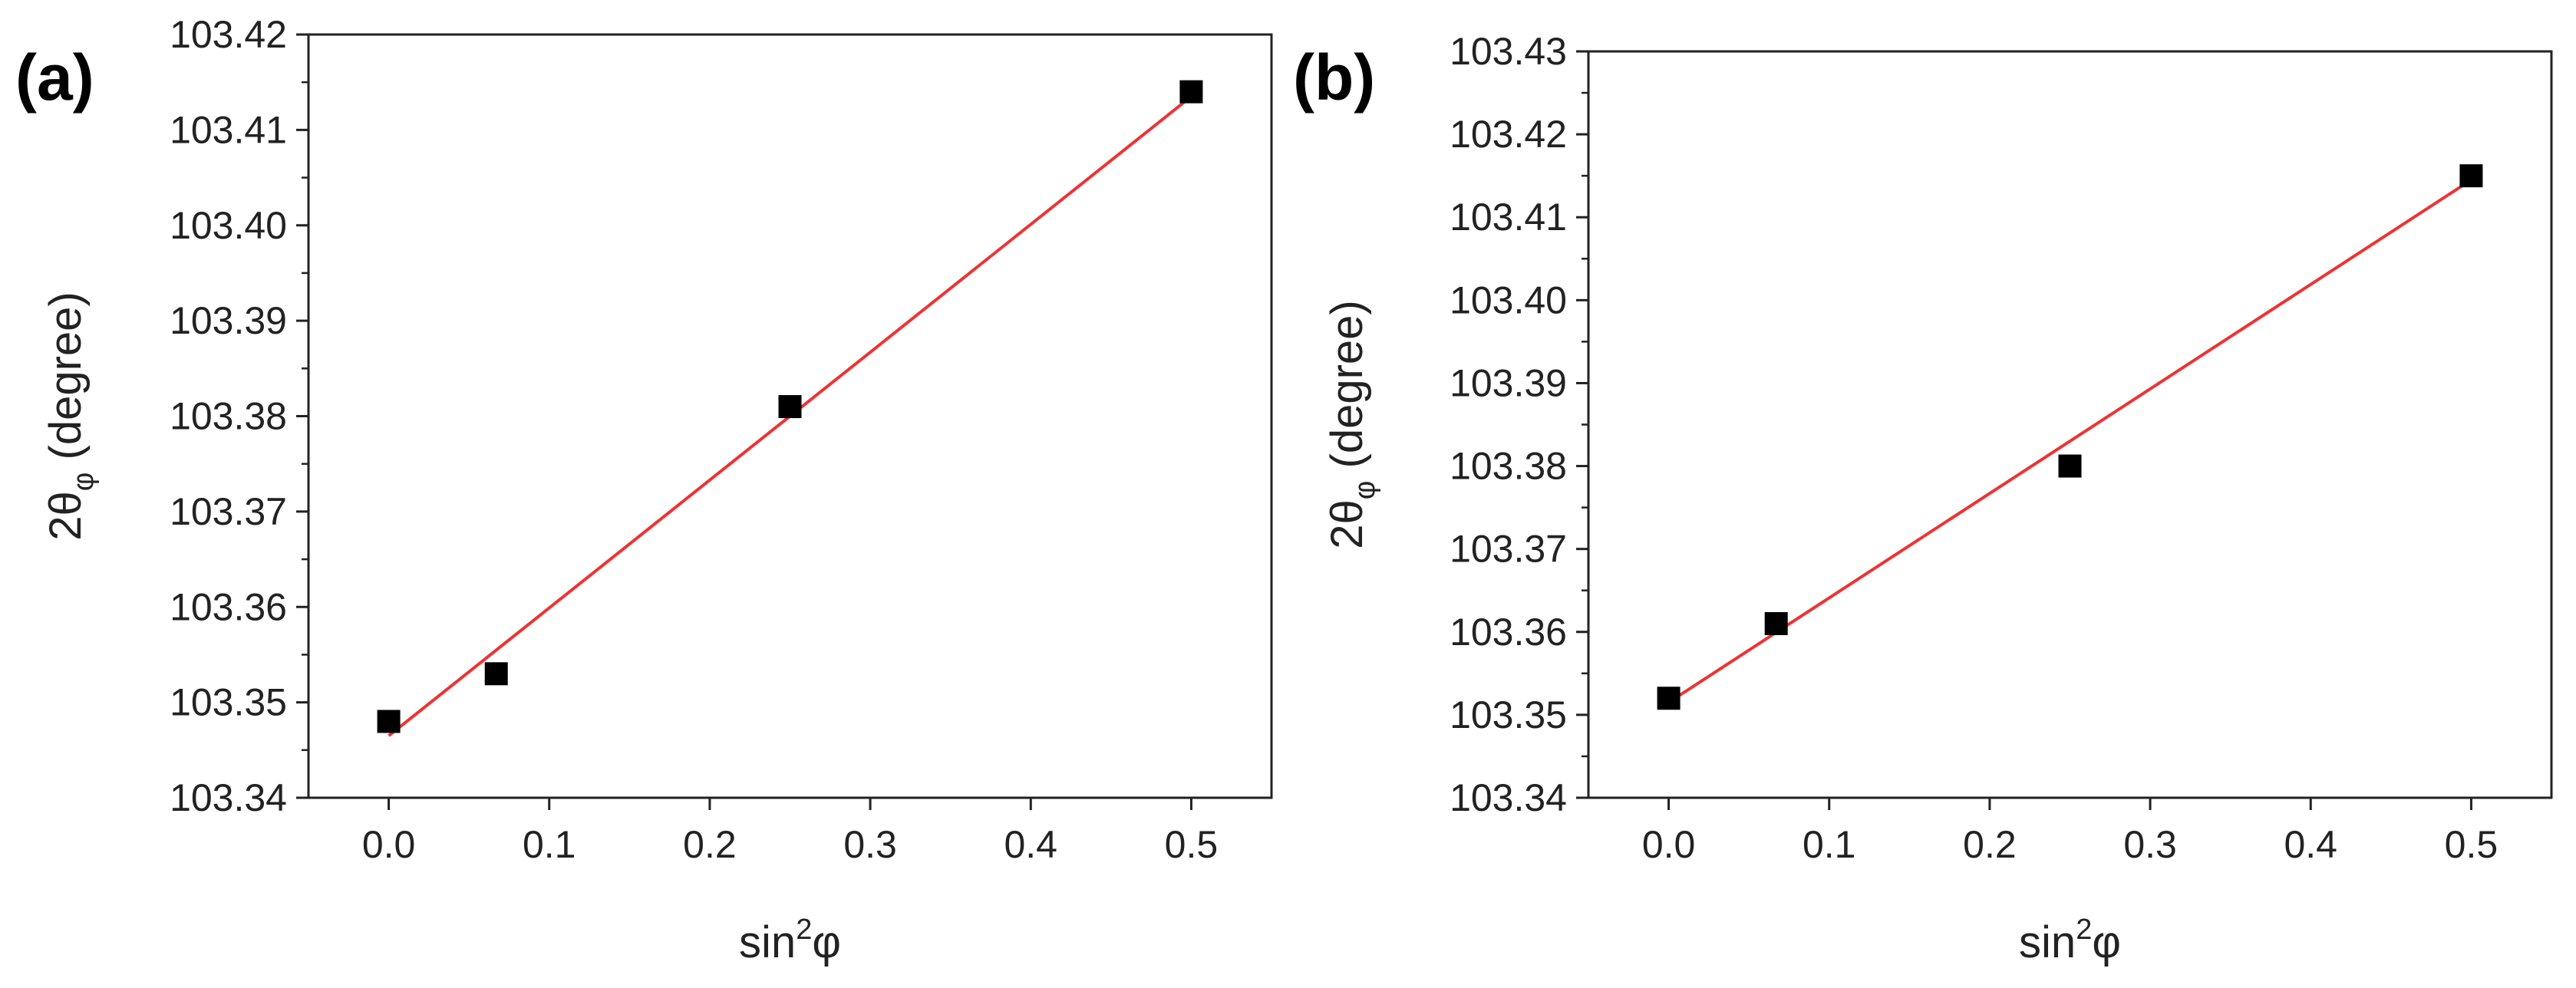 The height and width of the screenshot is (988, 2576). Describe the element at coordinates (2084, 930) in the screenshot. I see `panel-b-xlabel-sup: 2` at that location.